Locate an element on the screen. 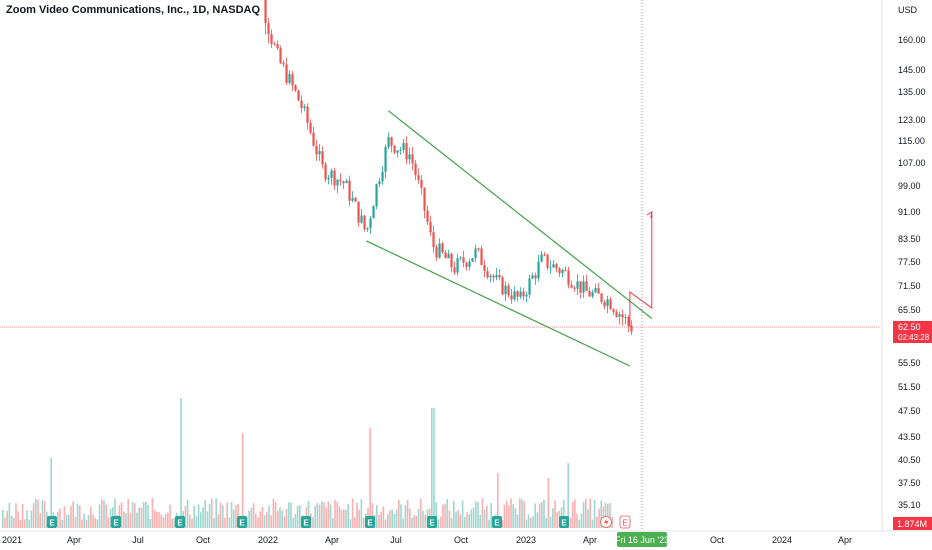 The image size is (932, 550). volume-tag: 1.874M is located at coordinates (912, 523).